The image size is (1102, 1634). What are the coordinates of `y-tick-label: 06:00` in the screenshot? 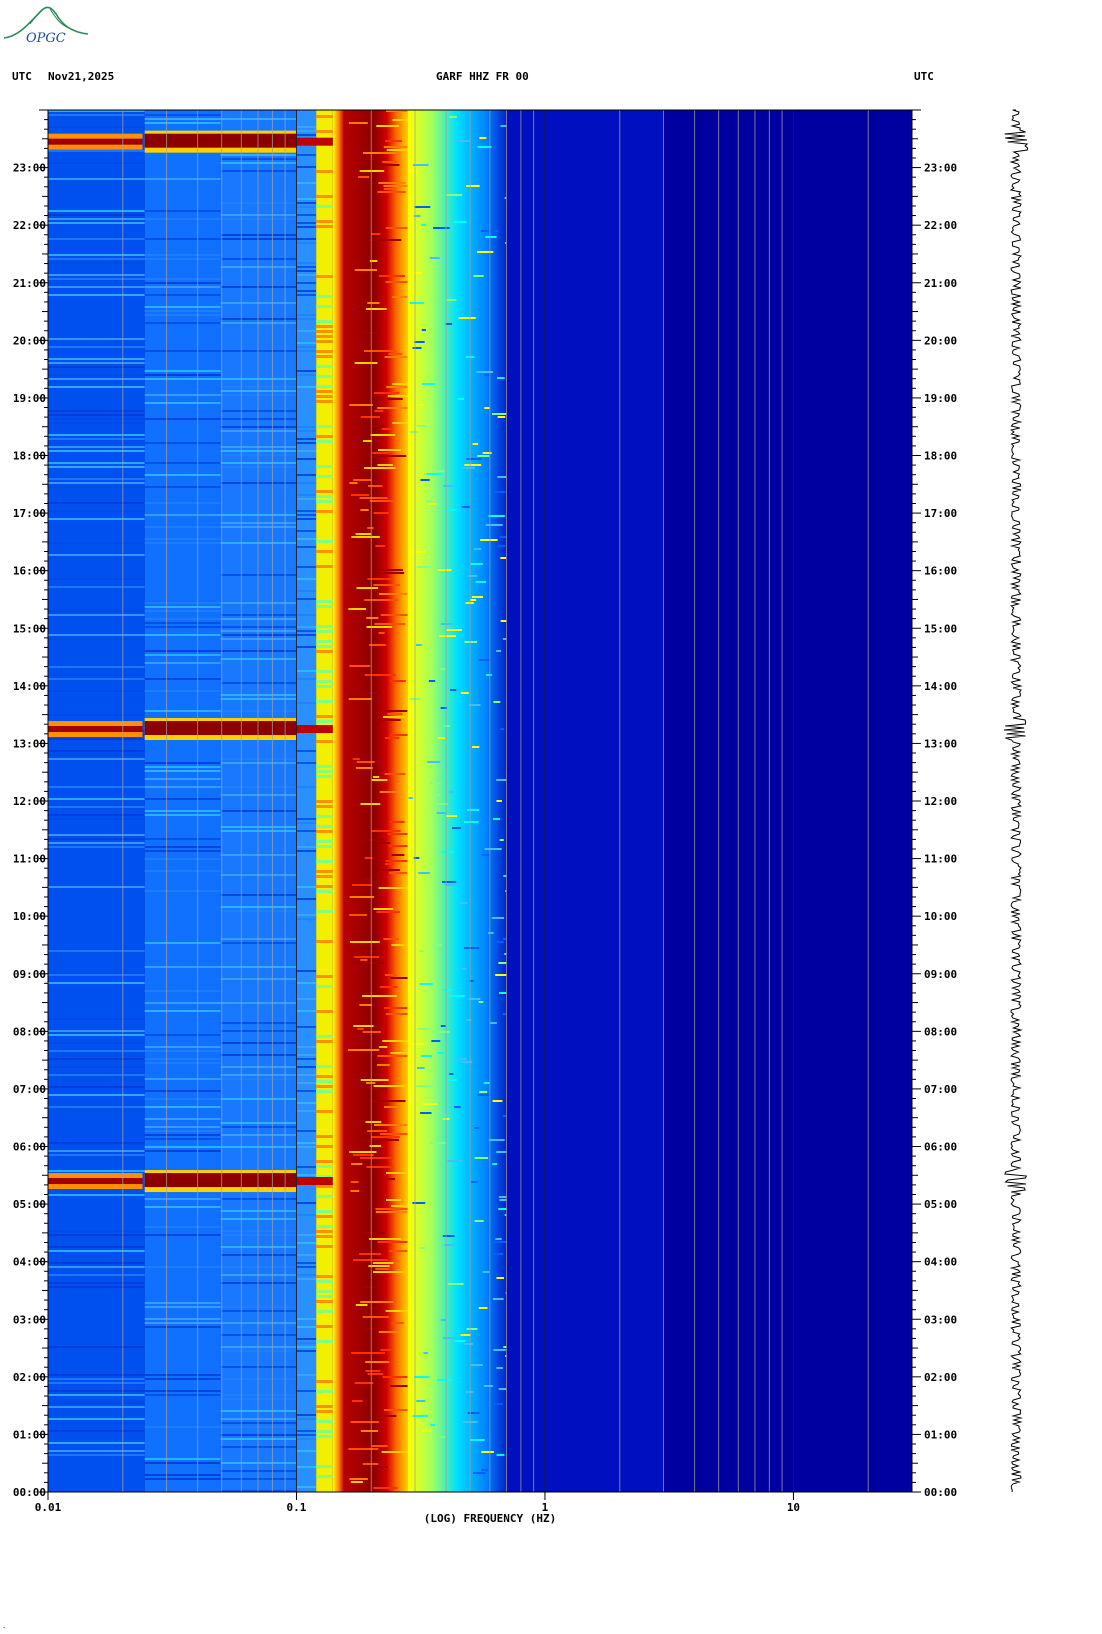 It's located at (29, 1147).